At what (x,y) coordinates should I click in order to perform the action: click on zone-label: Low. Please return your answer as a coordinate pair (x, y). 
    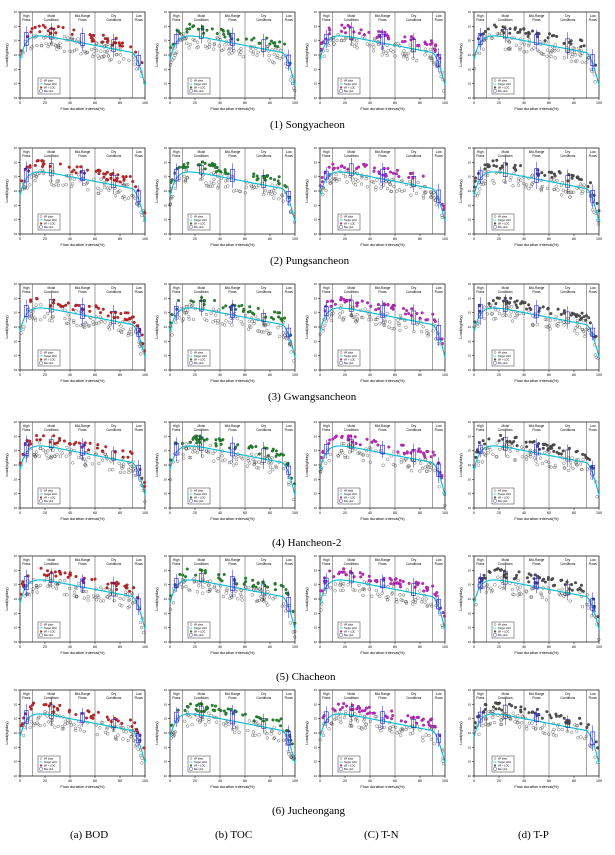
    Looking at the image, I should click on (139, 426).